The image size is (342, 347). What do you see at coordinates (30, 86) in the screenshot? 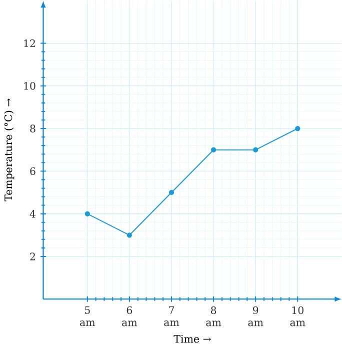
I see `y-tick-label: 10` at bounding box center [30, 86].